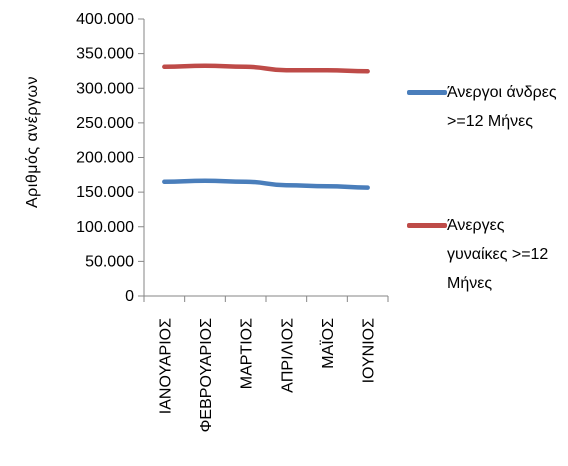 The image size is (568, 466). I want to click on legend-entry-women: Άνεργες γυναίκες >=12 Μήνες, so click(478, 254).